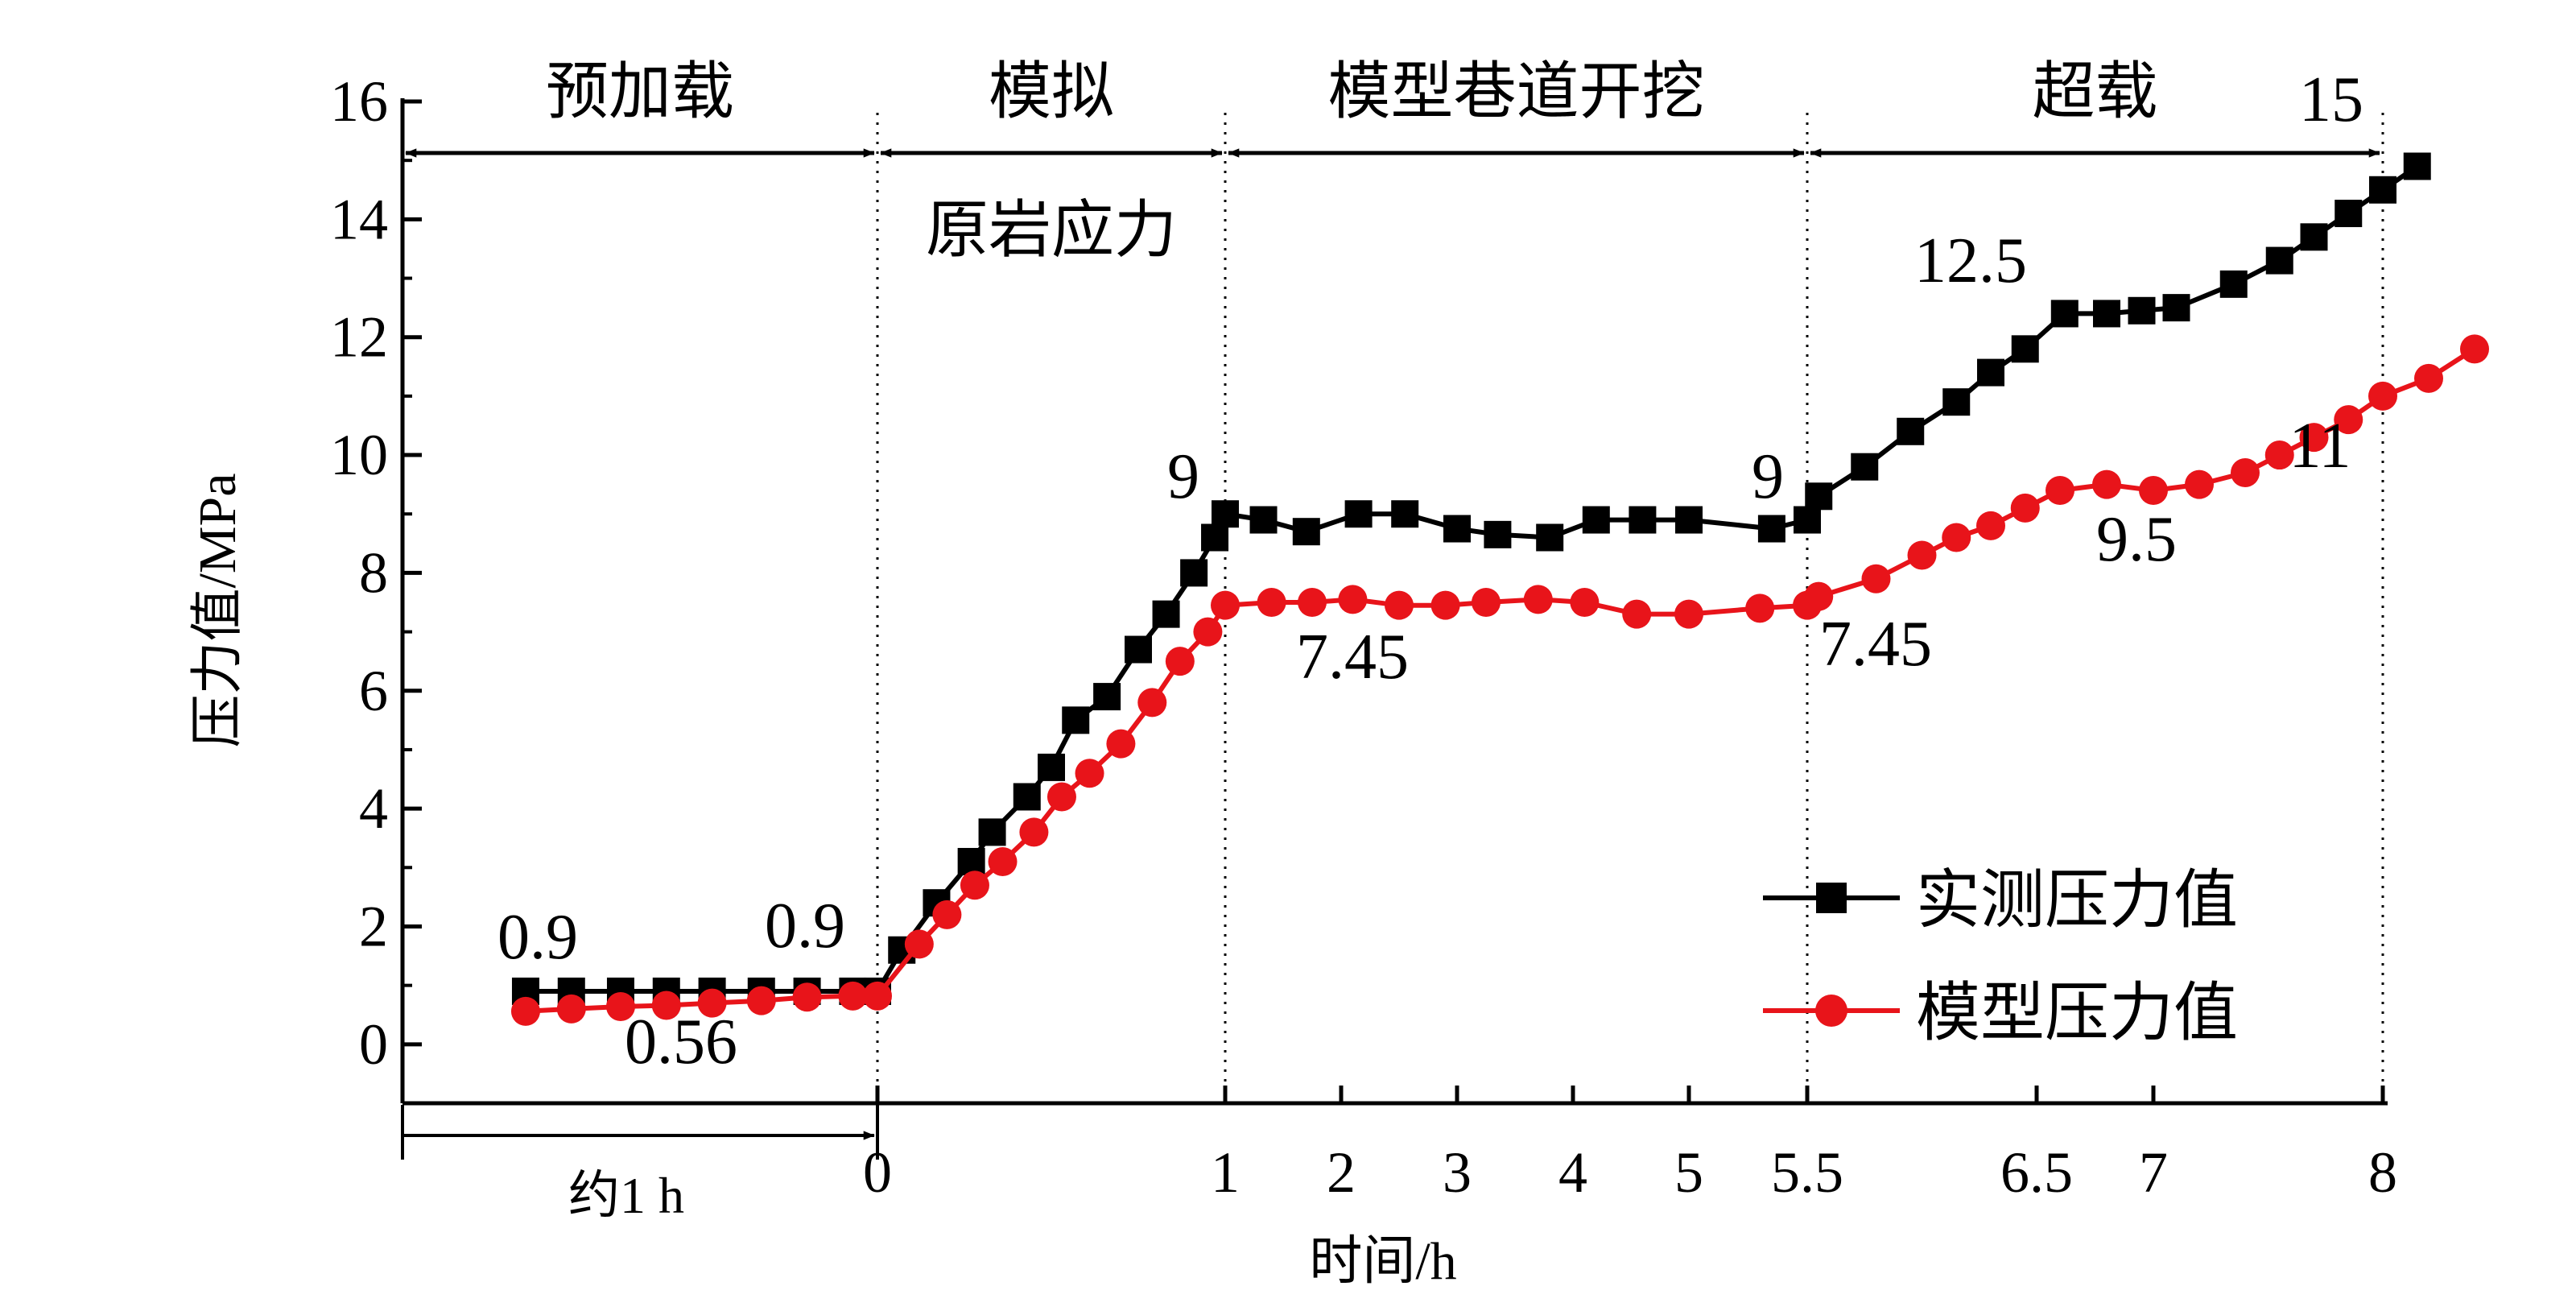 The width and height of the screenshot is (2576, 1311). Describe the element at coordinates (1457, 1172) in the screenshot. I see `x-tick-label-3: 3` at that location.